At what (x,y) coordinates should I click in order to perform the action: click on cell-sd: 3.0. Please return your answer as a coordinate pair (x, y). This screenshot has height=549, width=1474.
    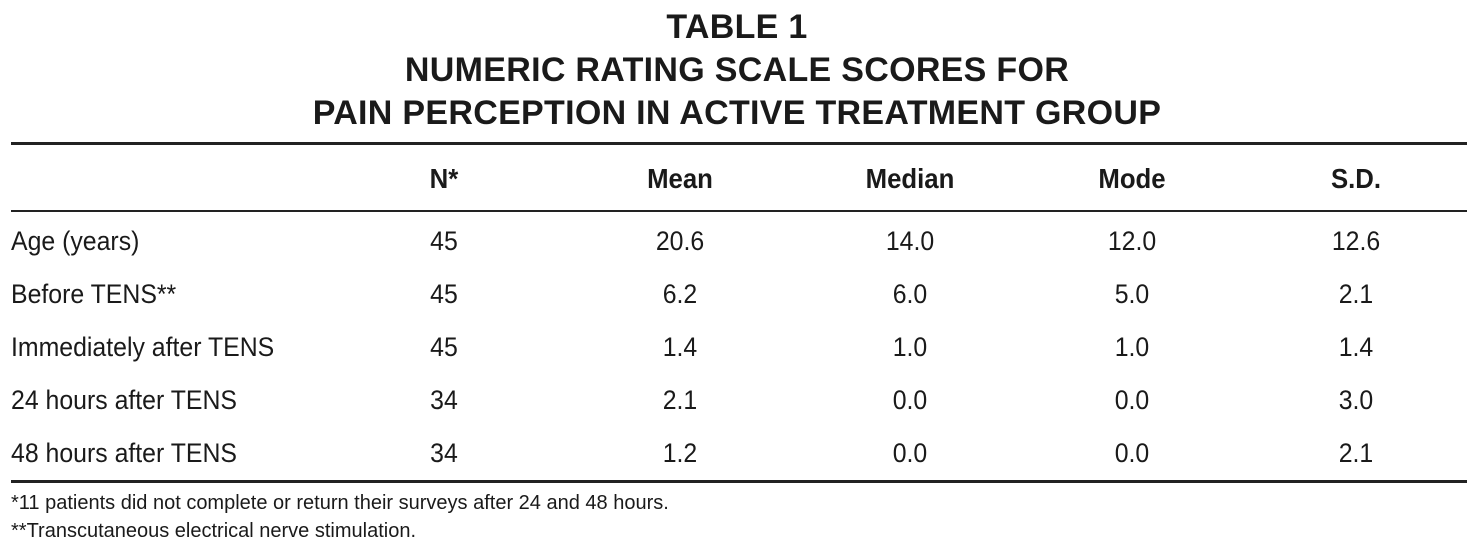
    Looking at the image, I should click on (1356, 400).